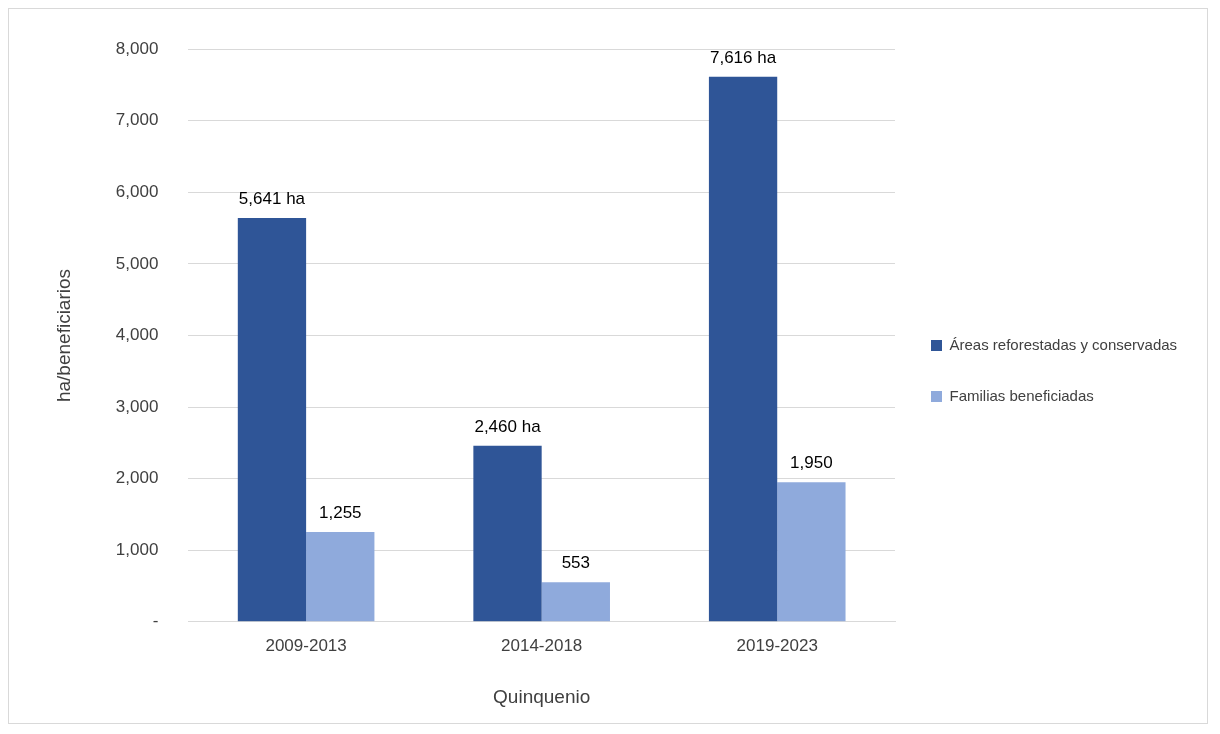 The width and height of the screenshot is (1220, 734). What do you see at coordinates (777, 645) in the screenshot?
I see `x-tick-label: 2019-2023` at bounding box center [777, 645].